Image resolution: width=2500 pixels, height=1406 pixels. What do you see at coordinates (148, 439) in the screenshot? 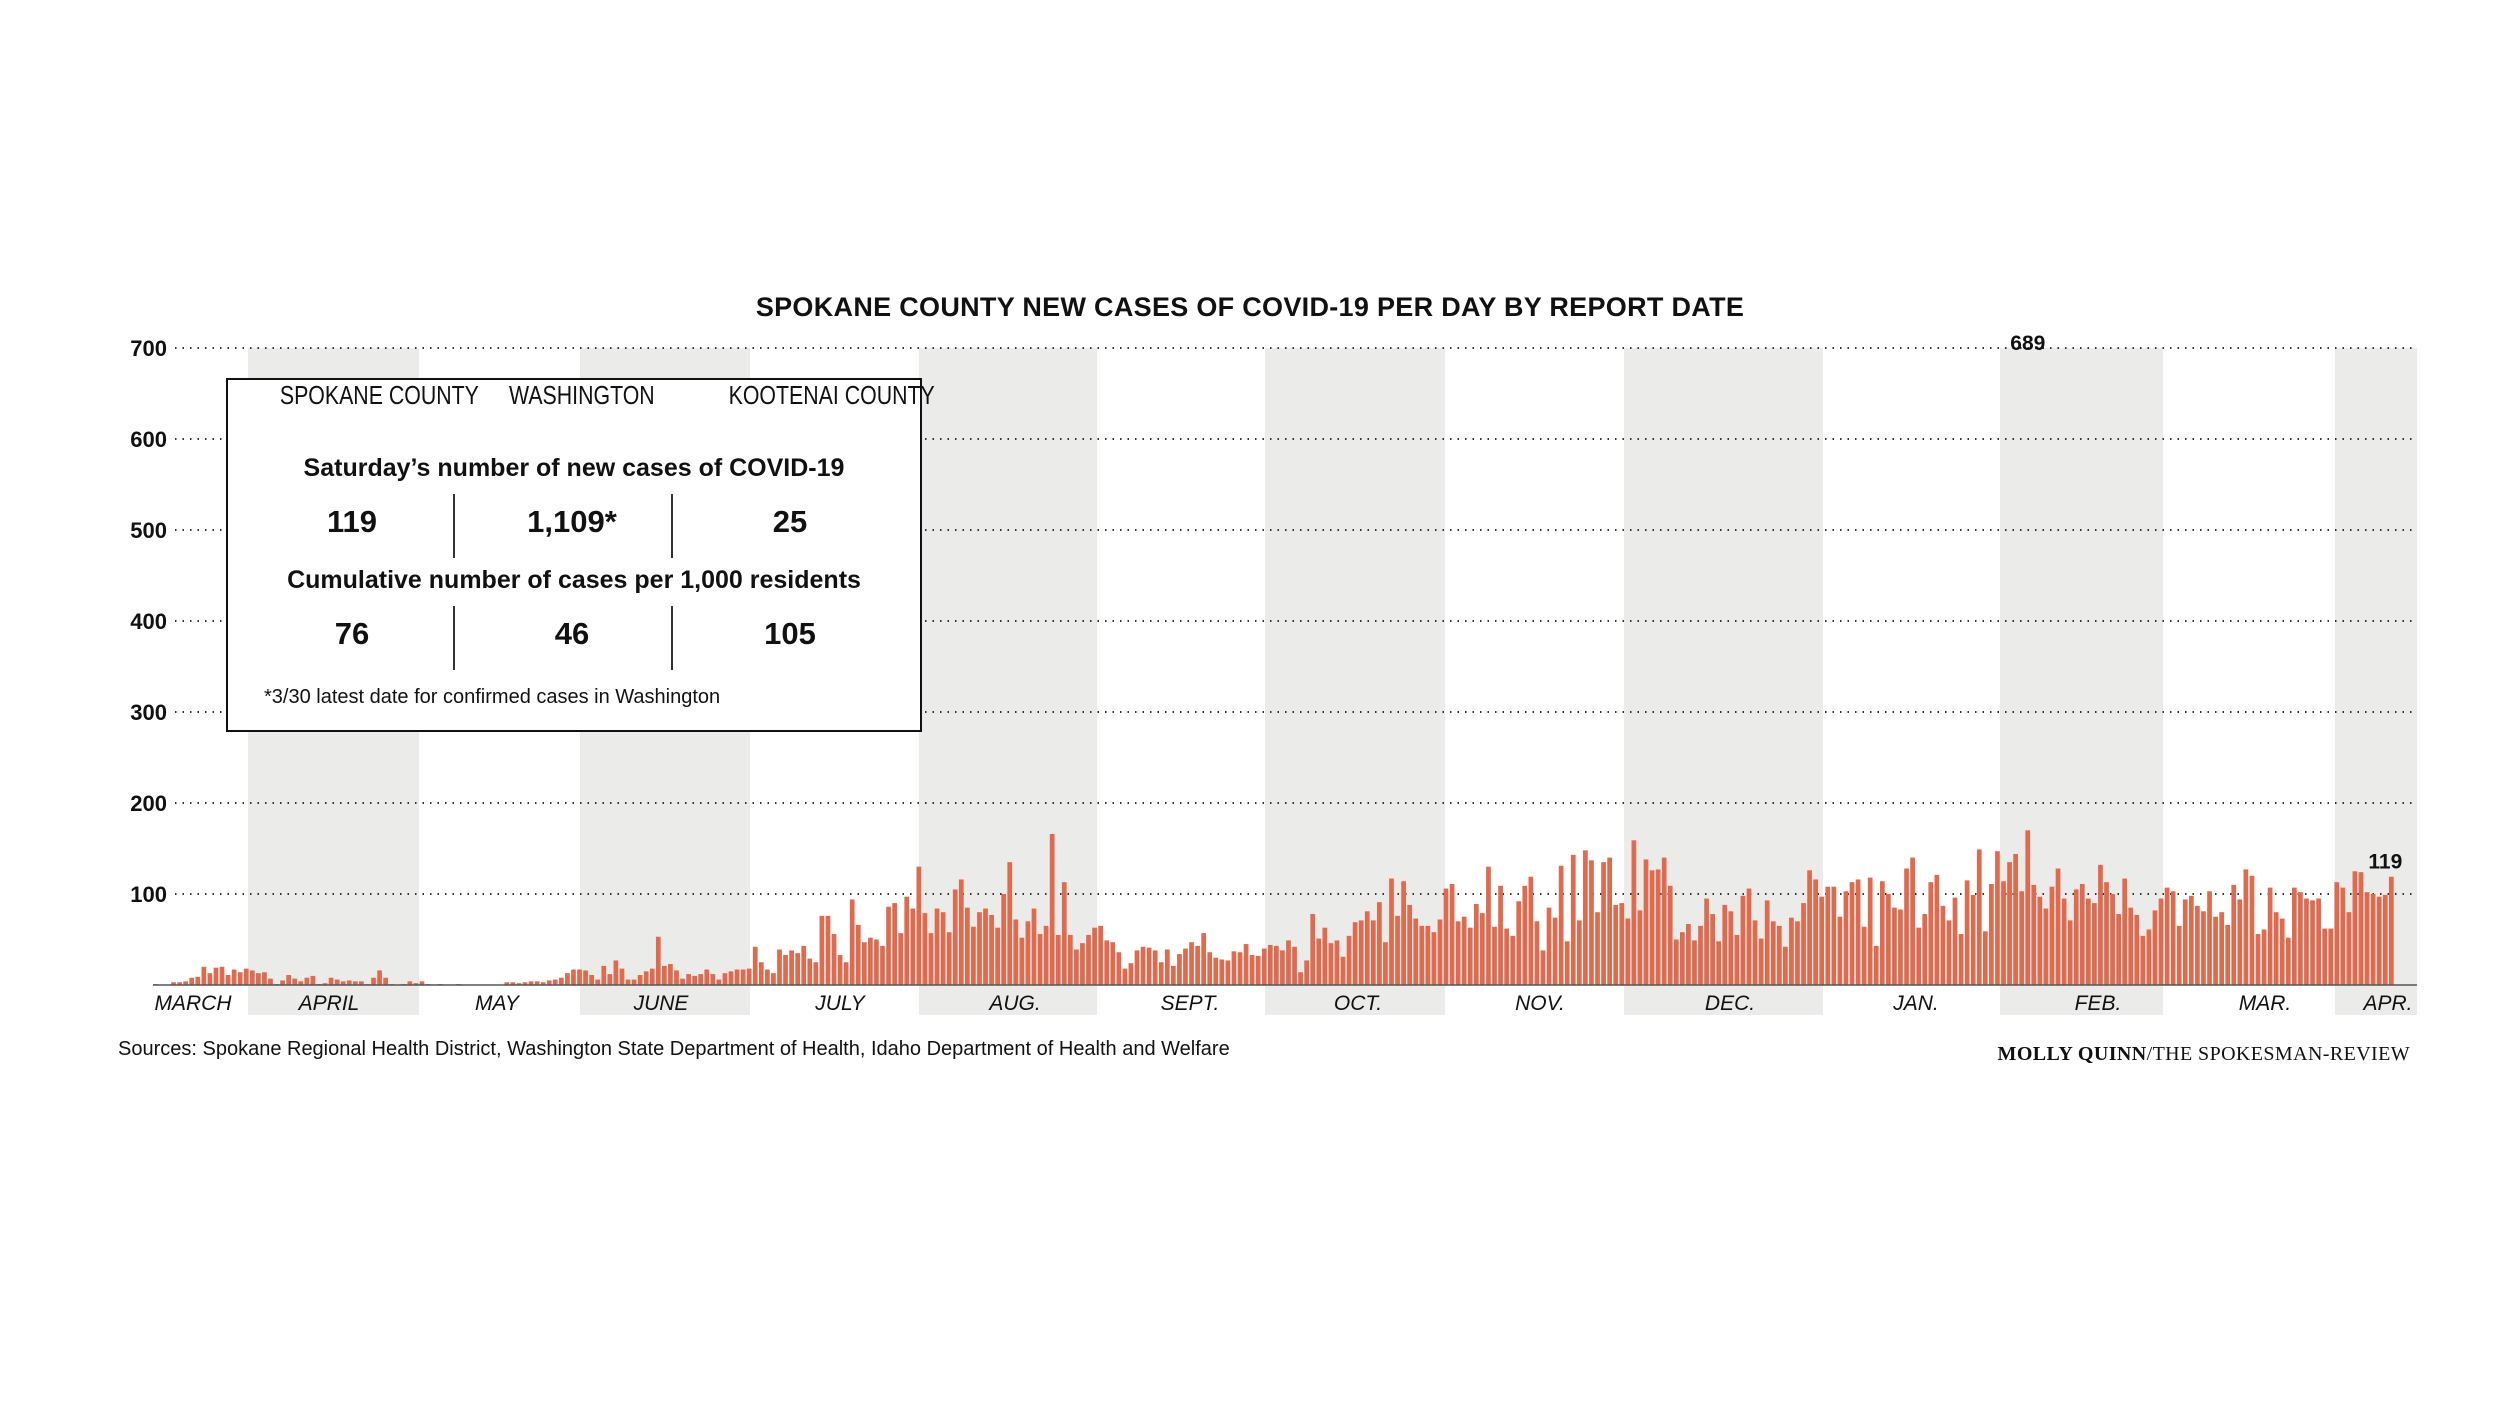
I see `y-tick-label: 600` at bounding box center [148, 439].